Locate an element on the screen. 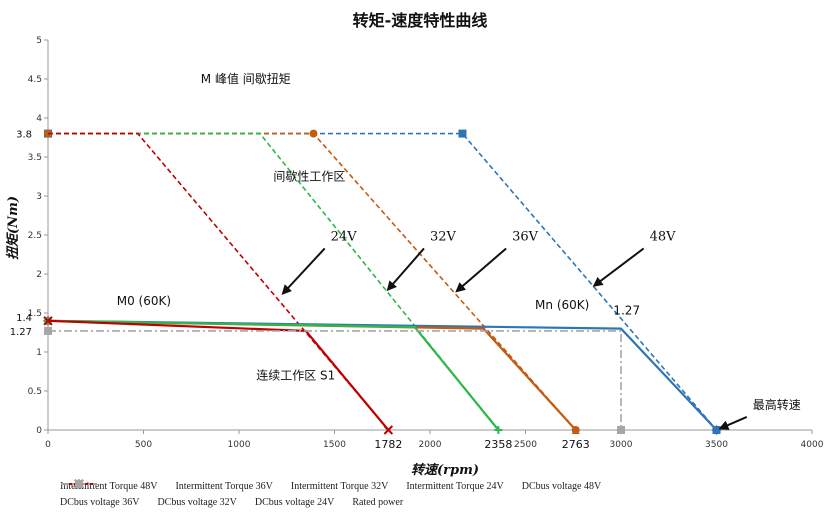 Image resolution: width=840 pixels, height=513 pixels. x-extra-tick-label: 2763 is located at coordinates (576, 444).